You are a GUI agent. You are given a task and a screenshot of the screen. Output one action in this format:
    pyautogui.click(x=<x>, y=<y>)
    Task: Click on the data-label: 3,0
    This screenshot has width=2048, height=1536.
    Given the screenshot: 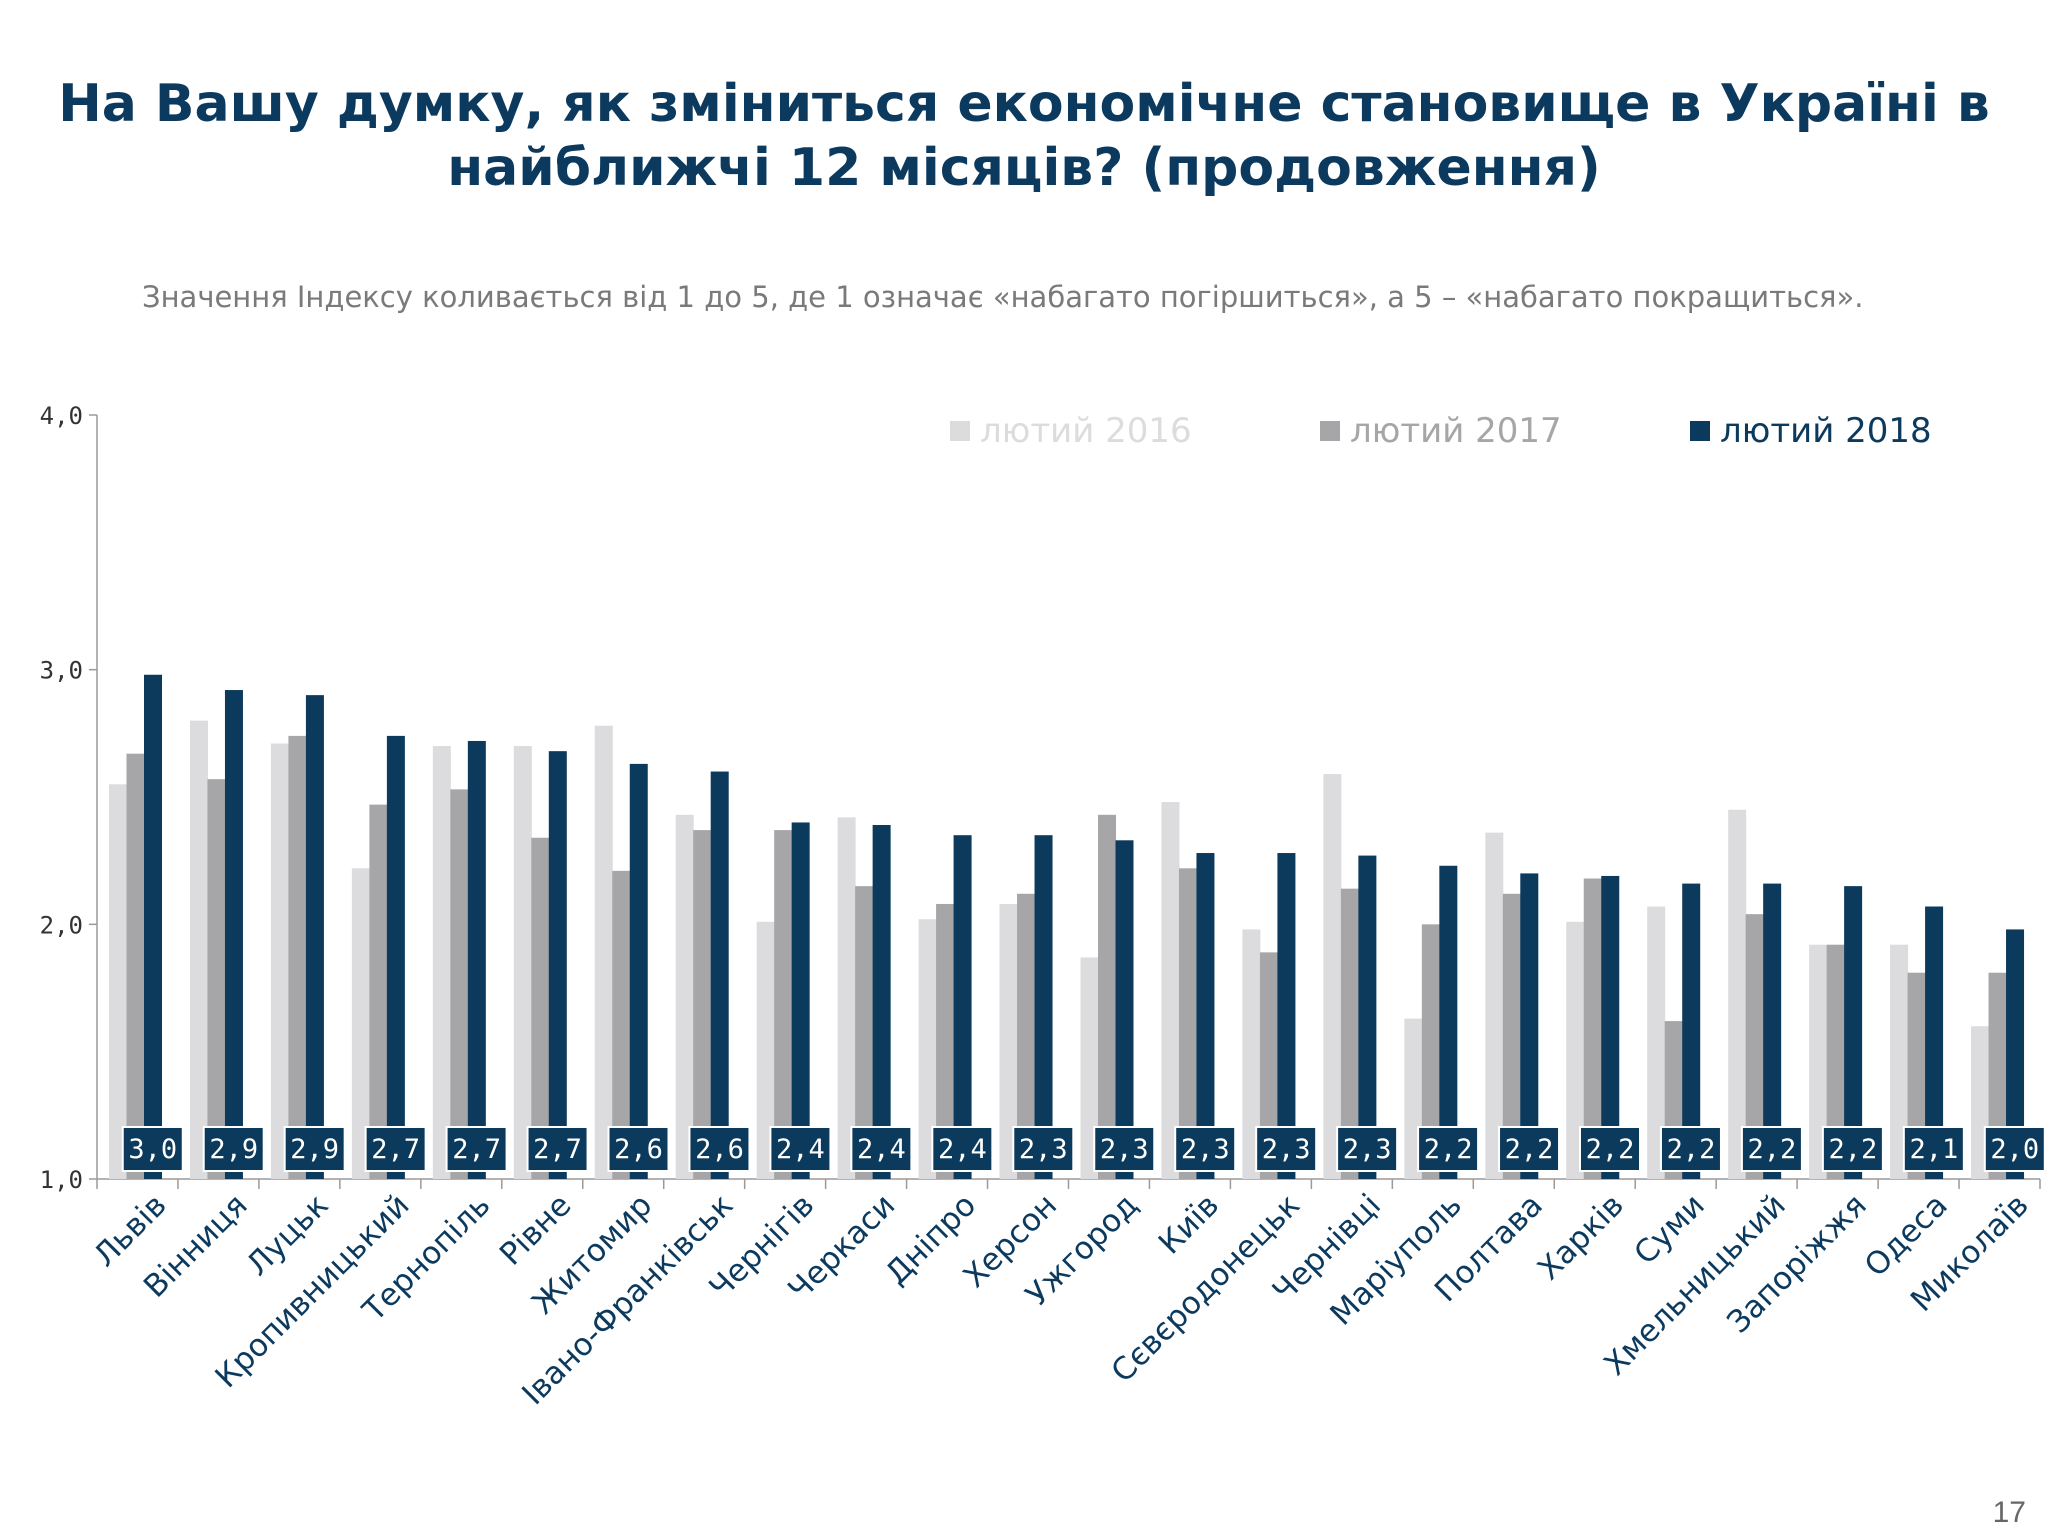 What is the action you would take?
    pyautogui.click(x=152, y=1149)
    